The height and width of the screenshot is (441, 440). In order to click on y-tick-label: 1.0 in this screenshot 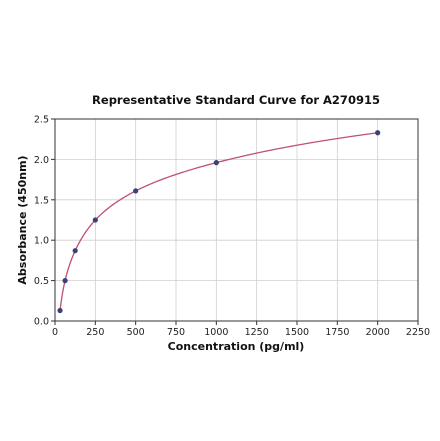, I will do `click(41, 241)`.